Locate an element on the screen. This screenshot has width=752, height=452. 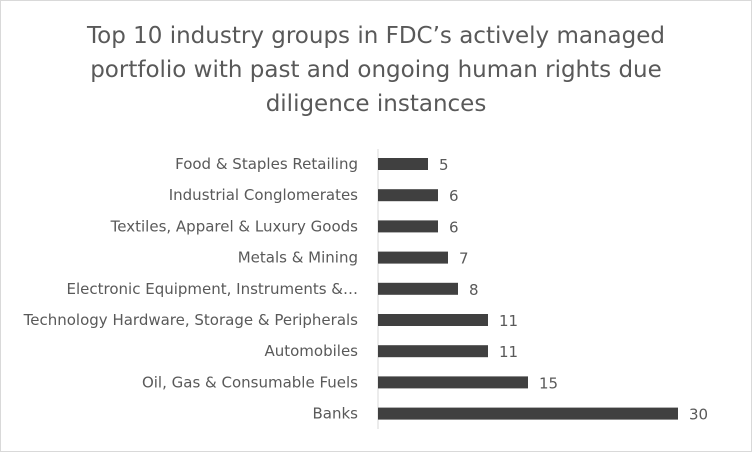
data-label: 5 is located at coordinates (444, 165).